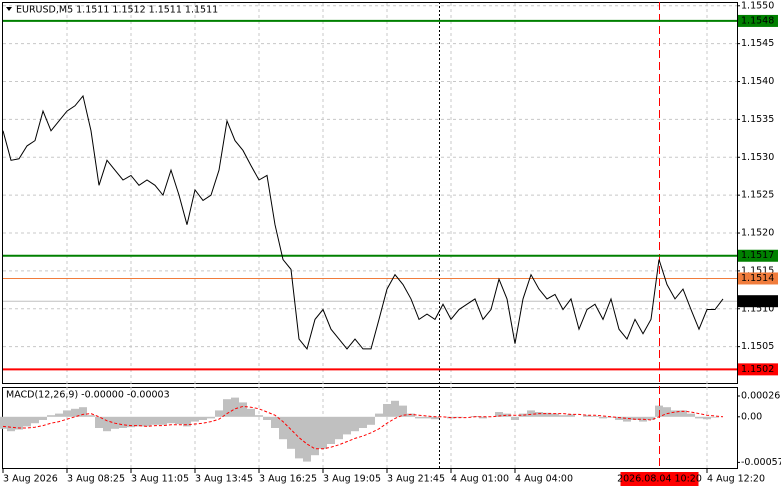  I want to click on x-tick-label: 3 Aug 11:05, so click(160, 479).